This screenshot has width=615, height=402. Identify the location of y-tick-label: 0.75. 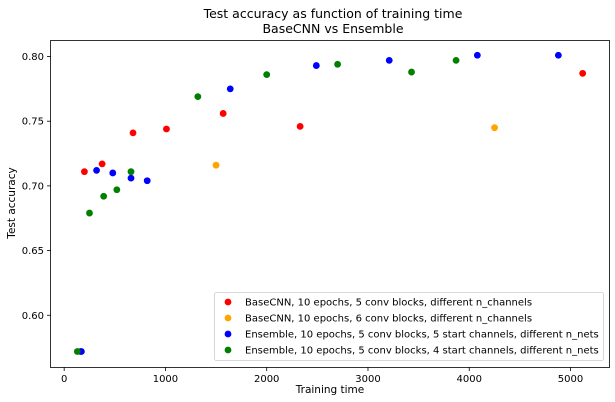
(33, 122).